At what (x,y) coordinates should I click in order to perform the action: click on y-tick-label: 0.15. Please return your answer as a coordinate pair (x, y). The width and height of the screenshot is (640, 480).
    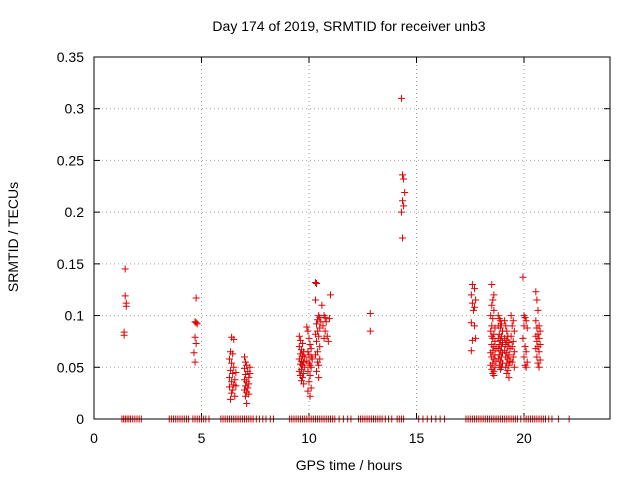
    Looking at the image, I should click on (70, 264).